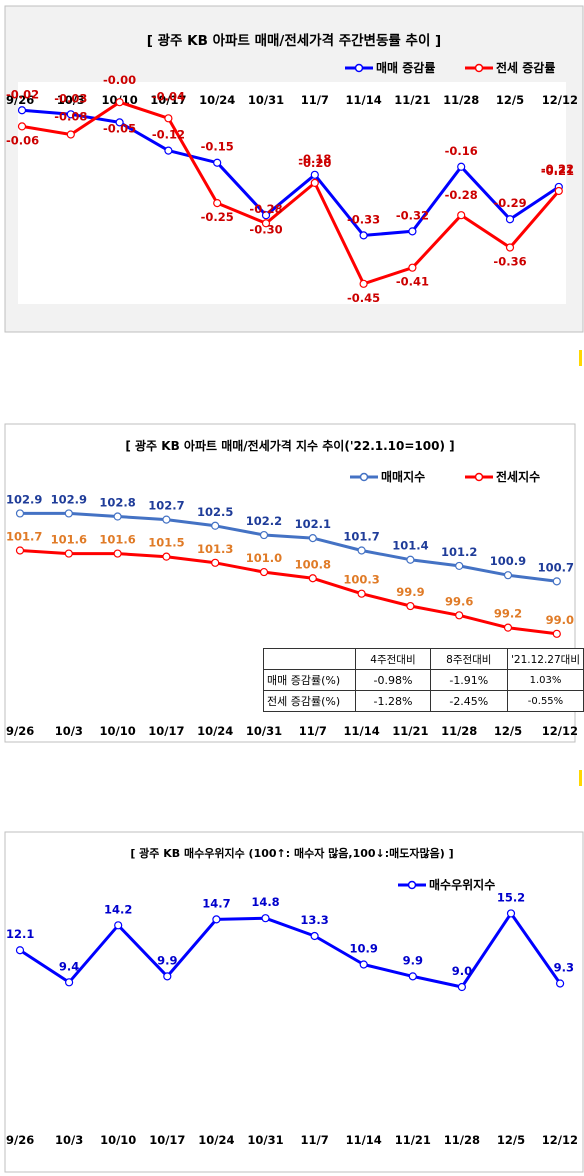 The height and width of the screenshot is (1176, 584). I want to click on legend-label-buyer: 매수우위지수, so click(462, 884).